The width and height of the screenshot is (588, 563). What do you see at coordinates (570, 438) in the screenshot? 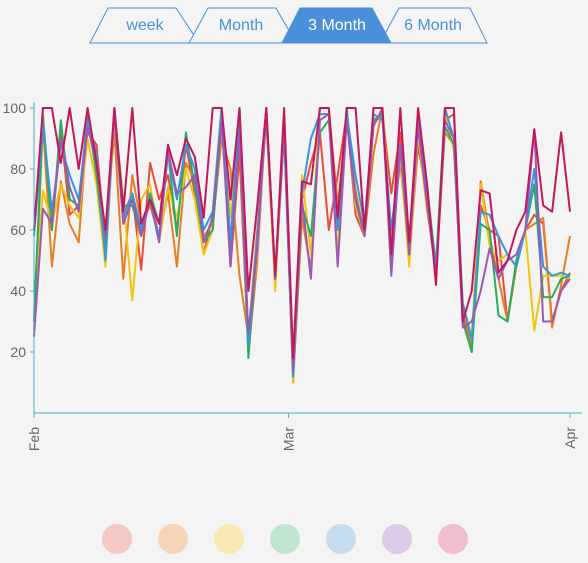
I see `x-tick-label: Apr` at bounding box center [570, 438].